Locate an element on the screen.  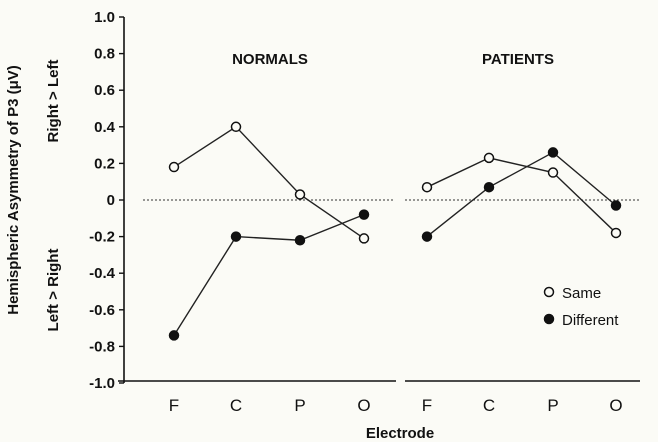
y-tick-label: -1.0 is located at coordinates (102, 383).